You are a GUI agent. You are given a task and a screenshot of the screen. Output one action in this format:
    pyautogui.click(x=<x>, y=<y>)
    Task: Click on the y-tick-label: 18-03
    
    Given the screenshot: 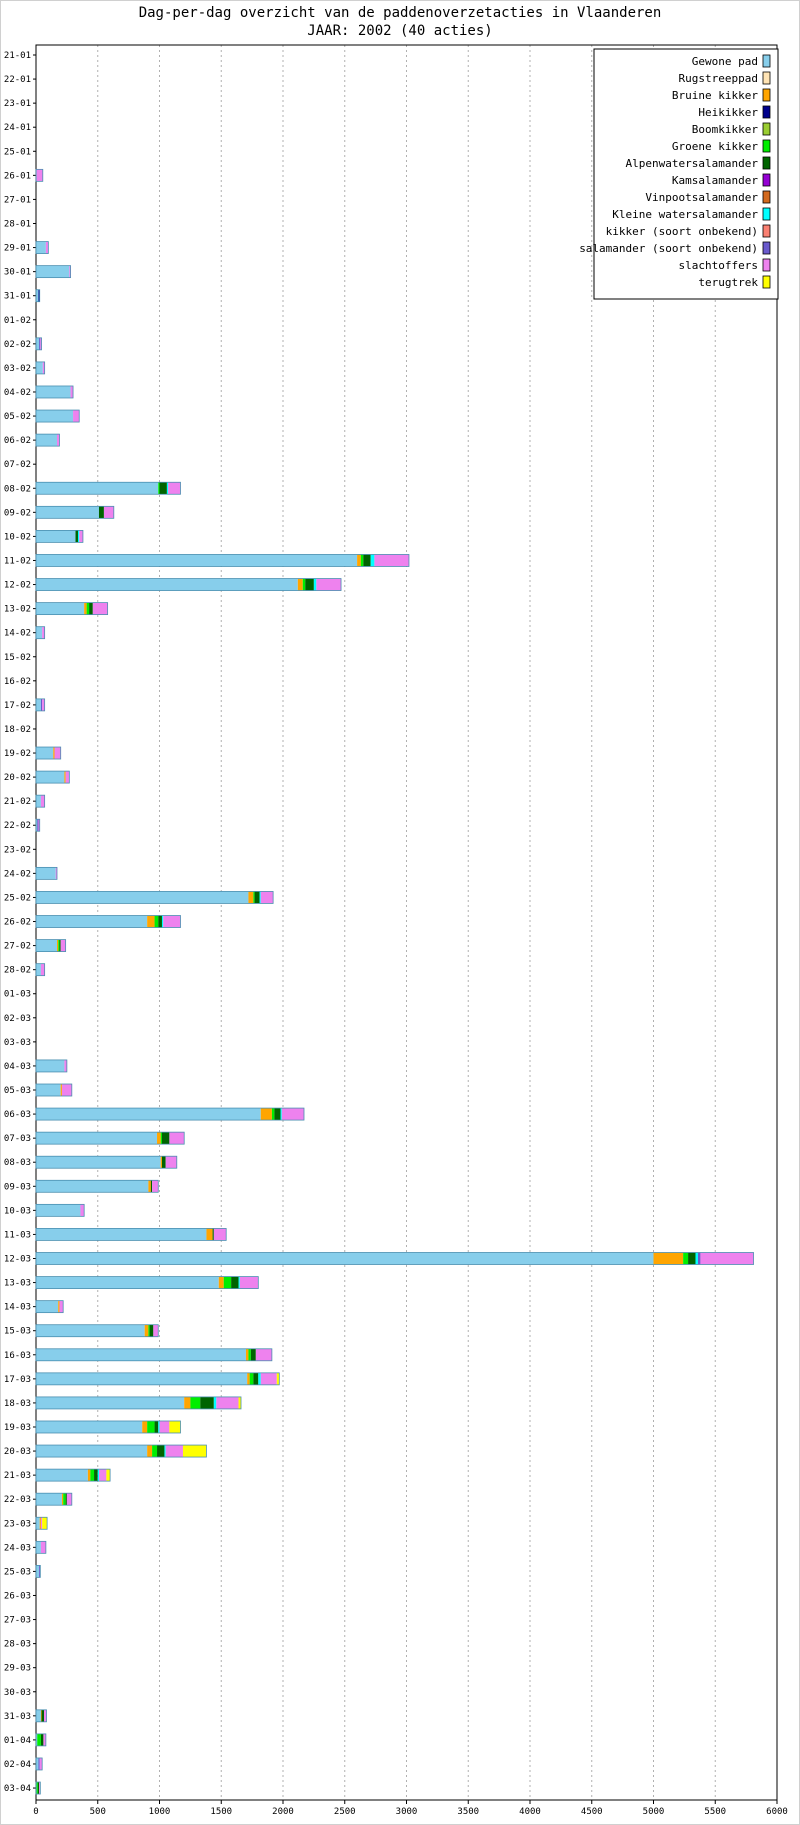 What is the action you would take?
    pyautogui.click(x=17, y=1404)
    